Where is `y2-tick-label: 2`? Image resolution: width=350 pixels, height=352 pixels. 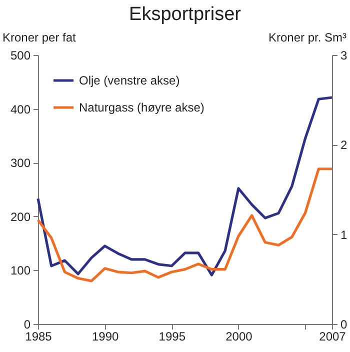 y2-tick-label: 2 is located at coordinates (344, 145).